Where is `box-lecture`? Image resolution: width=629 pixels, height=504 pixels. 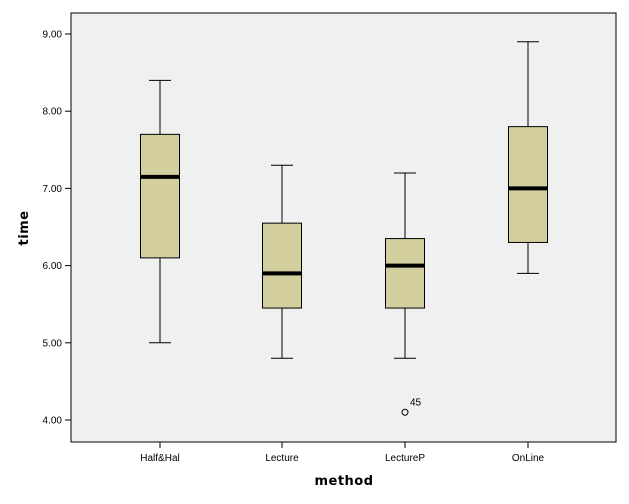
box-lecture is located at coordinates (282, 261).